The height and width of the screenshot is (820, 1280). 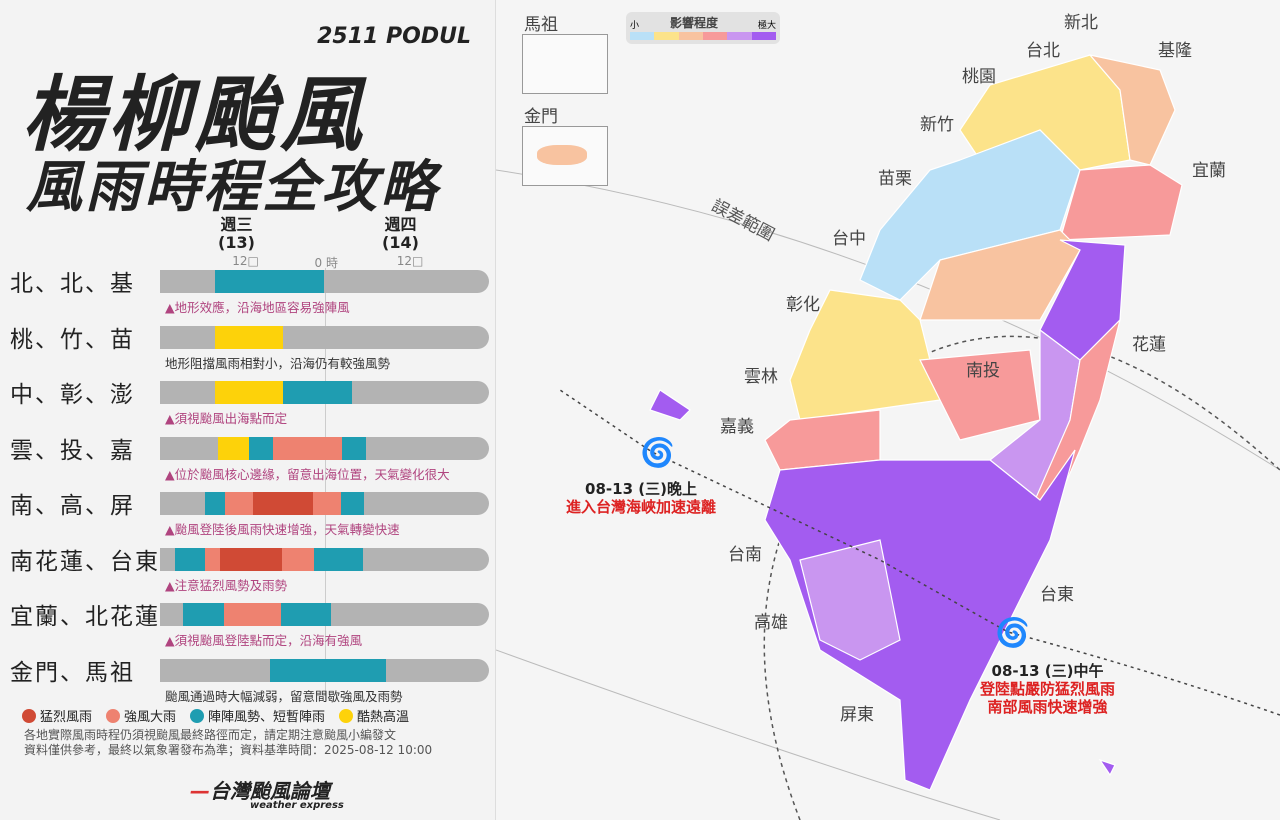 I want to click on inset-matsu, so click(x=565, y=64).